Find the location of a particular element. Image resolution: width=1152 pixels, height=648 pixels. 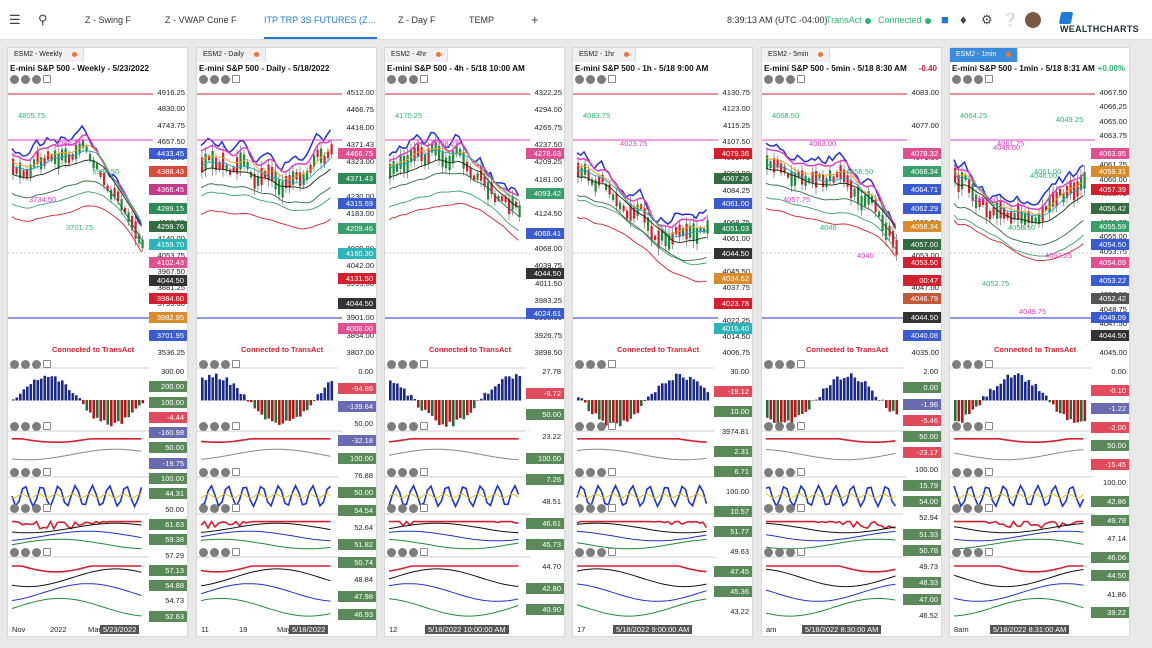

add-tab-icon: + is located at coordinates (535, 19).